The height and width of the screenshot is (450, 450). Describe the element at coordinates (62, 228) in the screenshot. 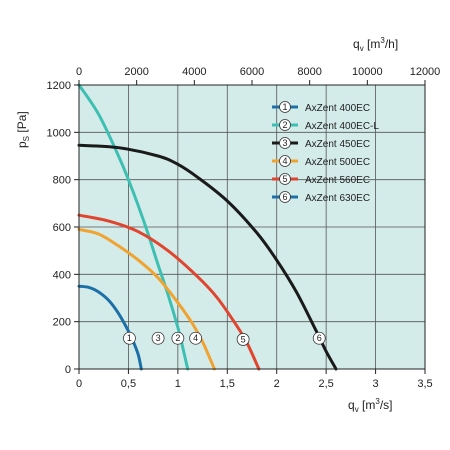

I see `y-tick-label: 600` at that location.